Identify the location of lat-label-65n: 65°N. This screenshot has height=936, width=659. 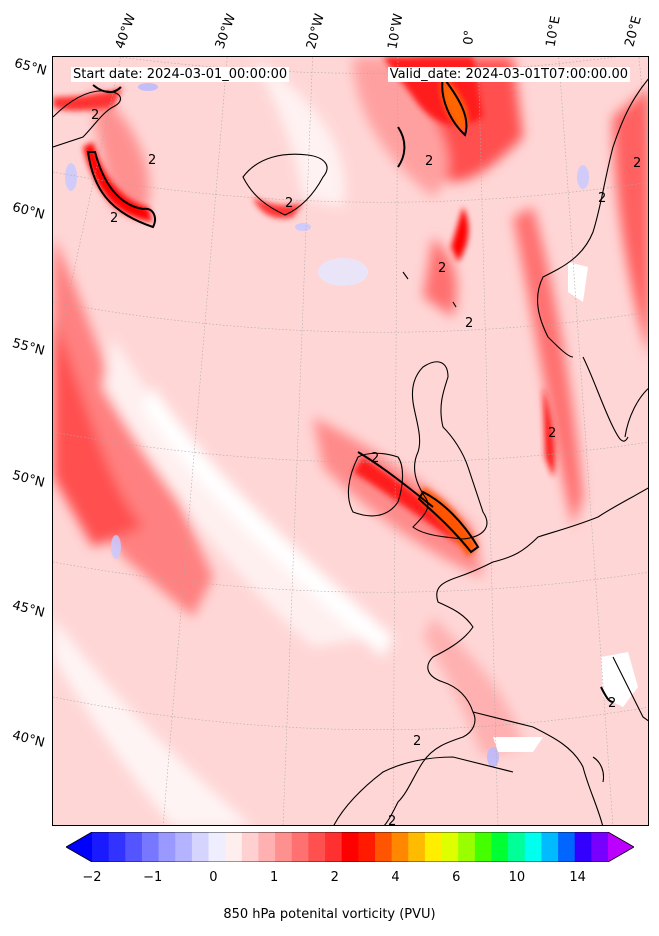
(30, 67).